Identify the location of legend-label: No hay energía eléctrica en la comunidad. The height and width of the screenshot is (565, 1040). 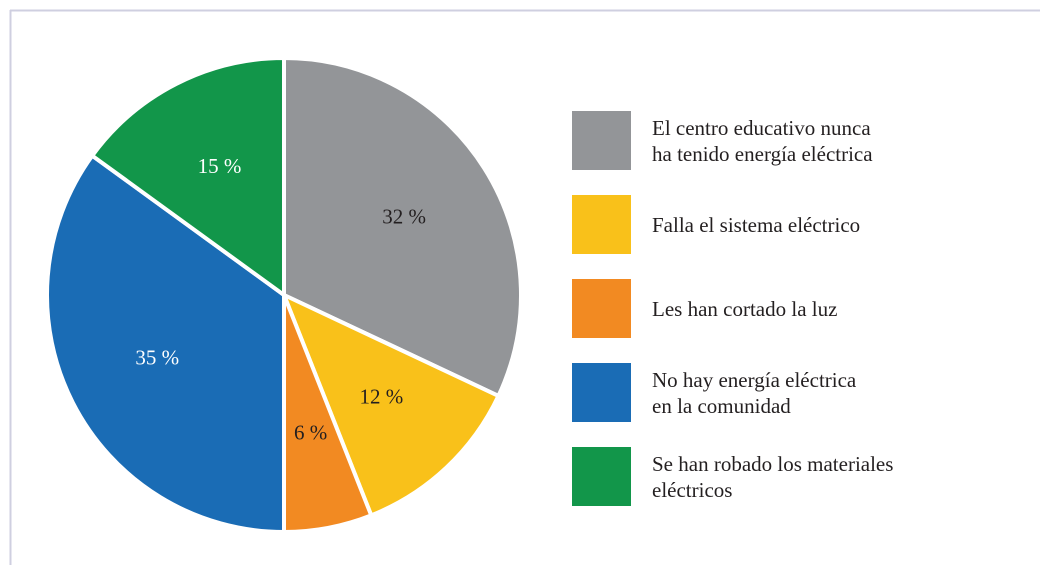
(754, 392).